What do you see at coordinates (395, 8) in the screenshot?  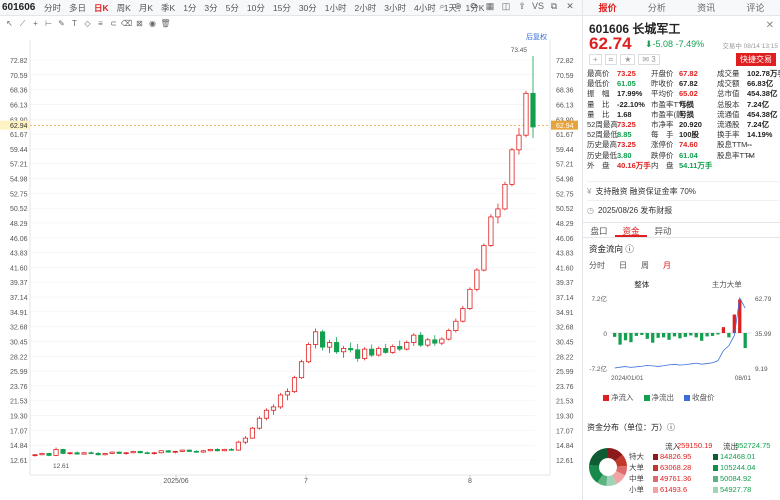 I see `period-tab: 3小时` at bounding box center [395, 8].